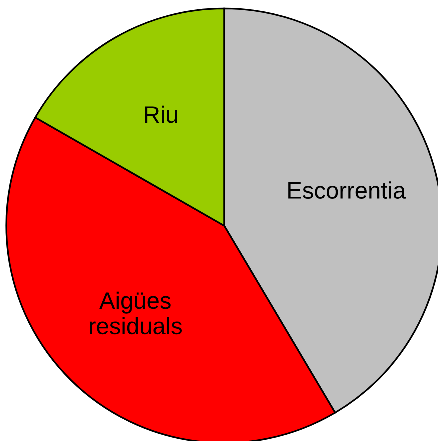  I want to click on slice-label: Riu, so click(161, 115).